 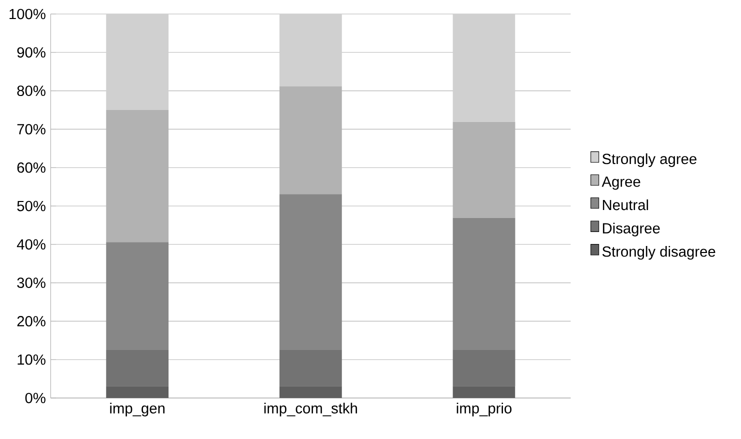 I want to click on legend-label: Agree, so click(x=621, y=183).